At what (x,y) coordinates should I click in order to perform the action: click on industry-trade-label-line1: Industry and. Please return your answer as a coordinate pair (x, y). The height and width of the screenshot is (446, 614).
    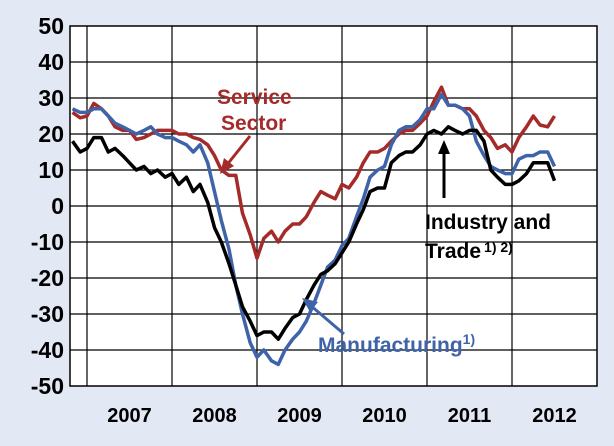
    Looking at the image, I should click on (488, 222).